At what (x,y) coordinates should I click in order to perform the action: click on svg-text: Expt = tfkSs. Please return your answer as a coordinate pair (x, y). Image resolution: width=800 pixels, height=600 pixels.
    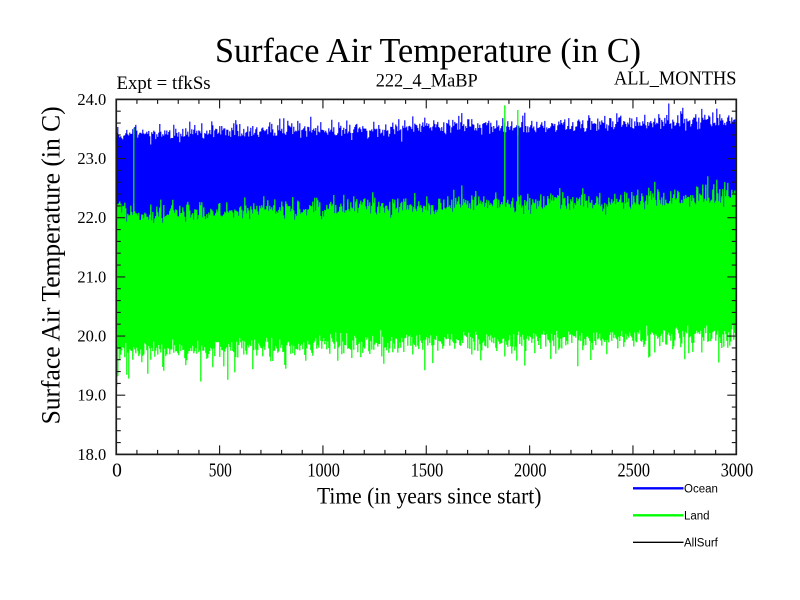
    Looking at the image, I should click on (164, 83).